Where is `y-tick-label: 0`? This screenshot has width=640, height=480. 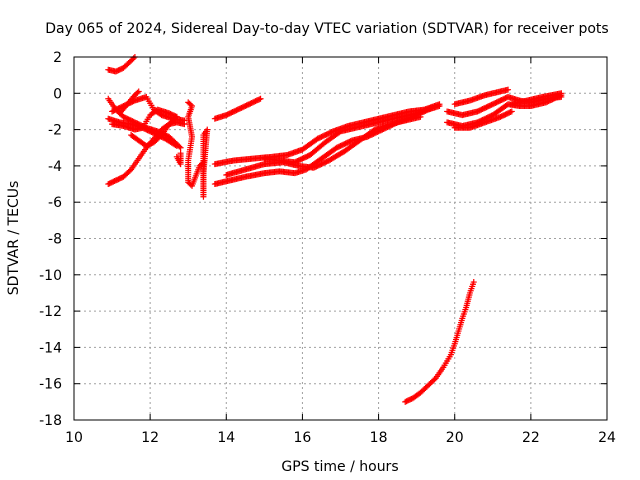
y-tick-label: 0 is located at coordinates (57, 94).